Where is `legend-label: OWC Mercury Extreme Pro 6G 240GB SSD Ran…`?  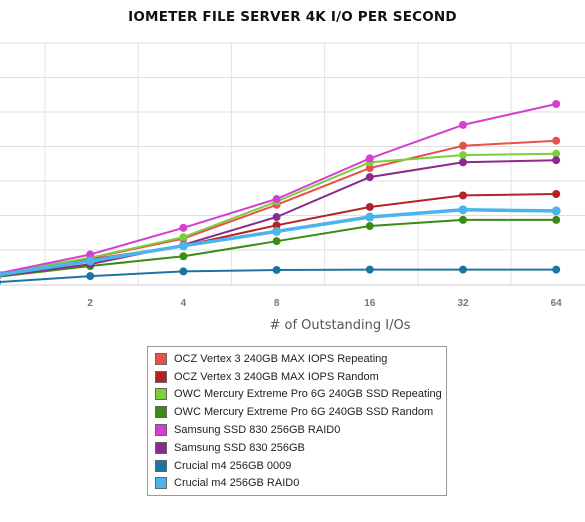 legend-label: OWC Mercury Extreme Pro 6G 240GB SSD Ran… is located at coordinates (304, 412).